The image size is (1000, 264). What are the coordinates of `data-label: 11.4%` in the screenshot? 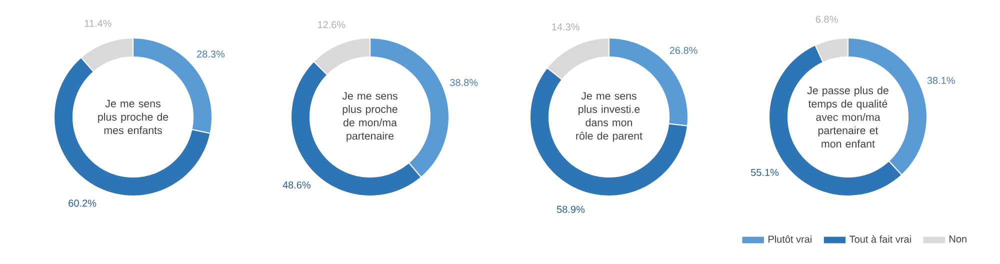 It's located at (98, 23).